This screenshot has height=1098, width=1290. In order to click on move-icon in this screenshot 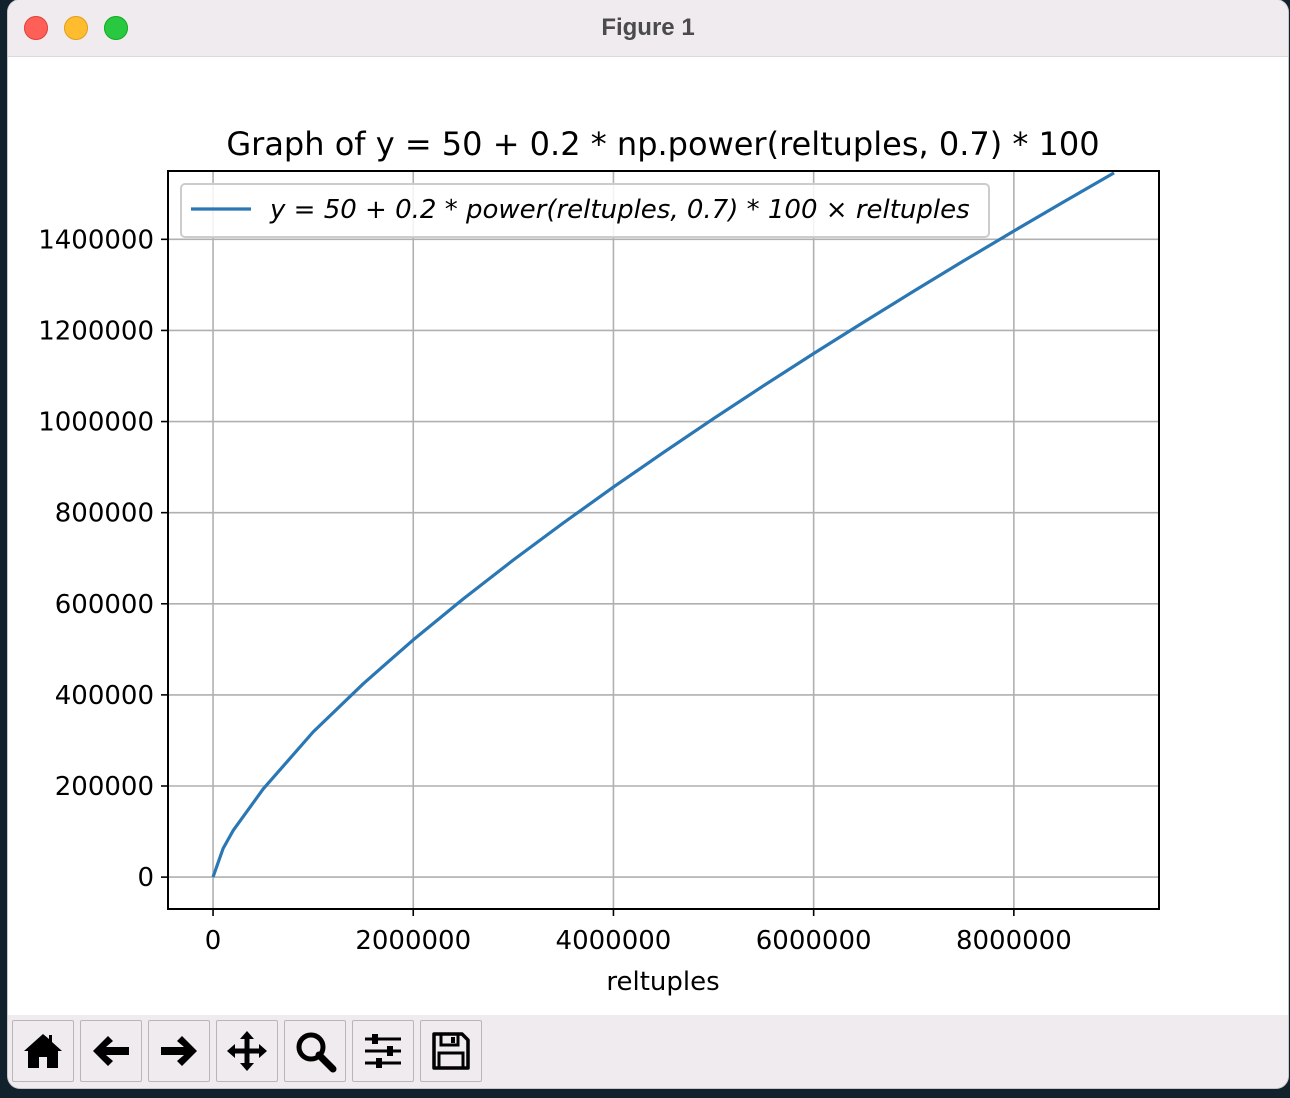, I will do `click(247, 1051)`.